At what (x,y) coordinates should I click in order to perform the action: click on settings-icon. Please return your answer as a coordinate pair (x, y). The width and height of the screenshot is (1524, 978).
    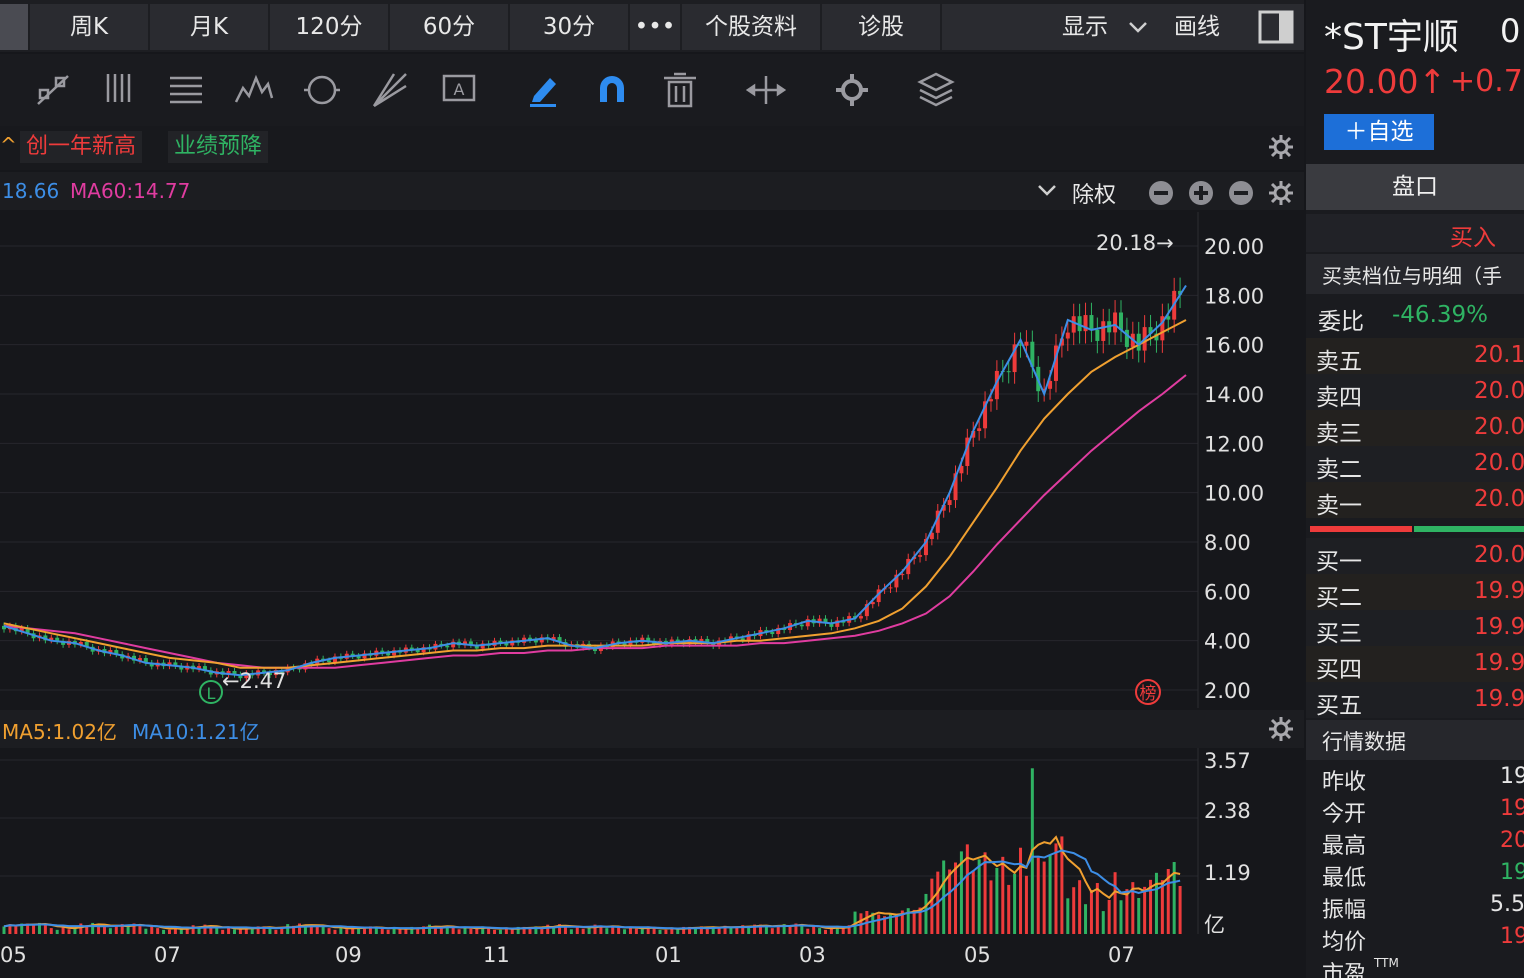
    Looking at the image, I should click on (852, 90).